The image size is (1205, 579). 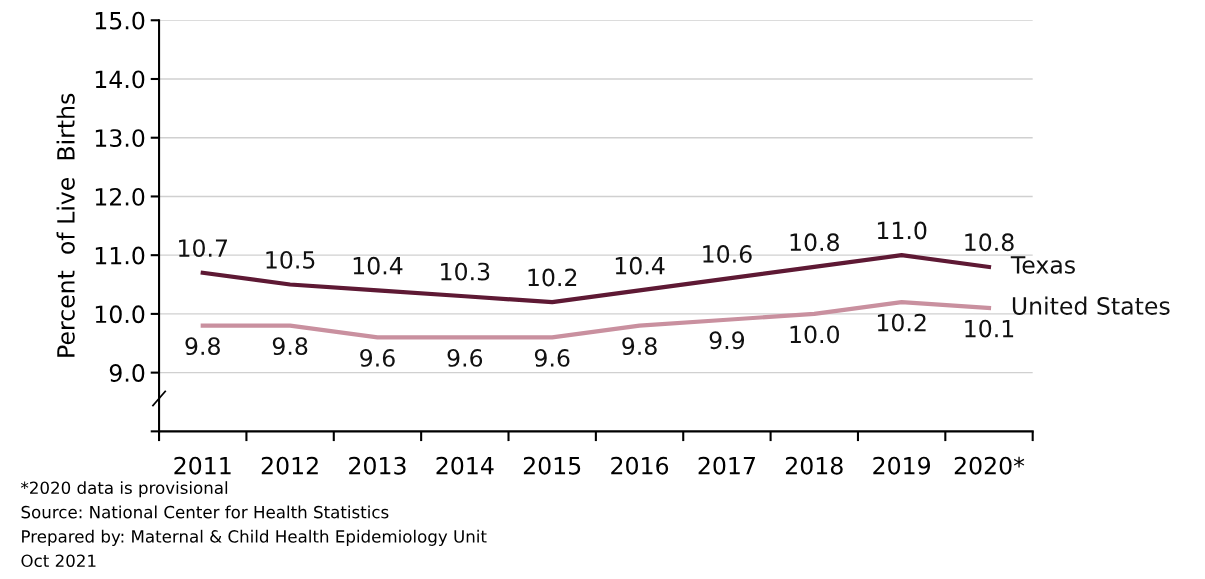 I want to click on y-tick-label: 15.0, so click(x=120, y=20).